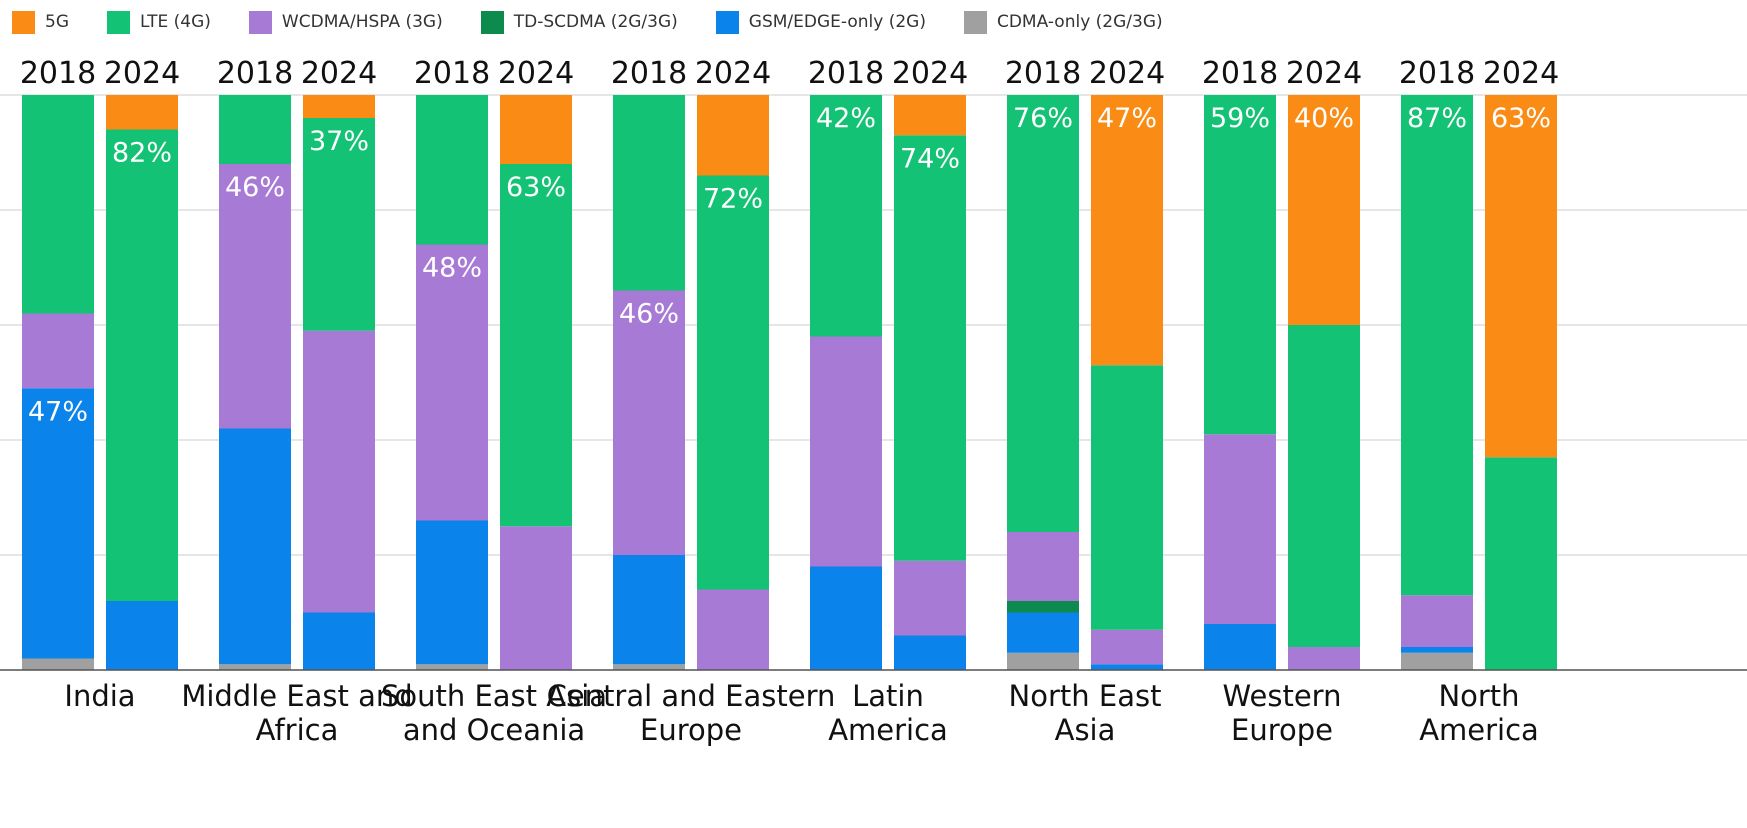  What do you see at coordinates (1085, 713) in the screenshot?
I see `category-label: North East Asia` at bounding box center [1085, 713].